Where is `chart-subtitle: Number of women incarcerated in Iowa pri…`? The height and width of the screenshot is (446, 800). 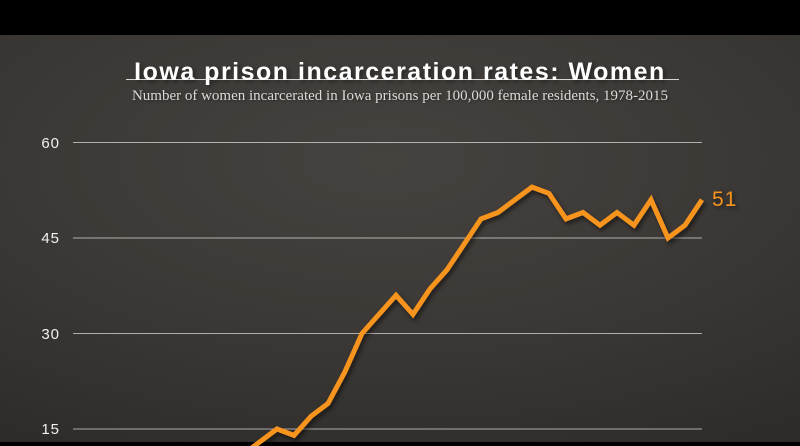 chart-subtitle: Number of women incarcerated in Iowa pri… is located at coordinates (400, 96).